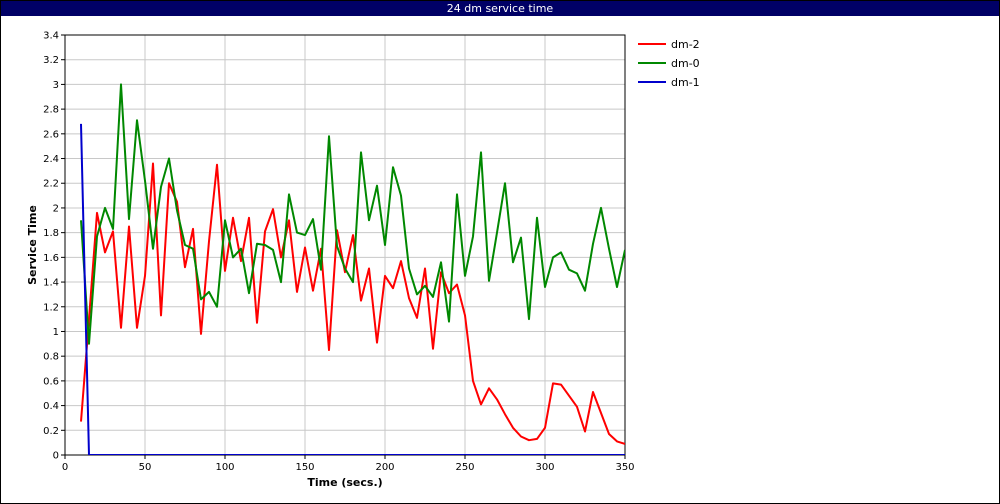 This screenshot has width=1000, height=504. I want to click on x-axis-label: Time (secs.), so click(344, 482).